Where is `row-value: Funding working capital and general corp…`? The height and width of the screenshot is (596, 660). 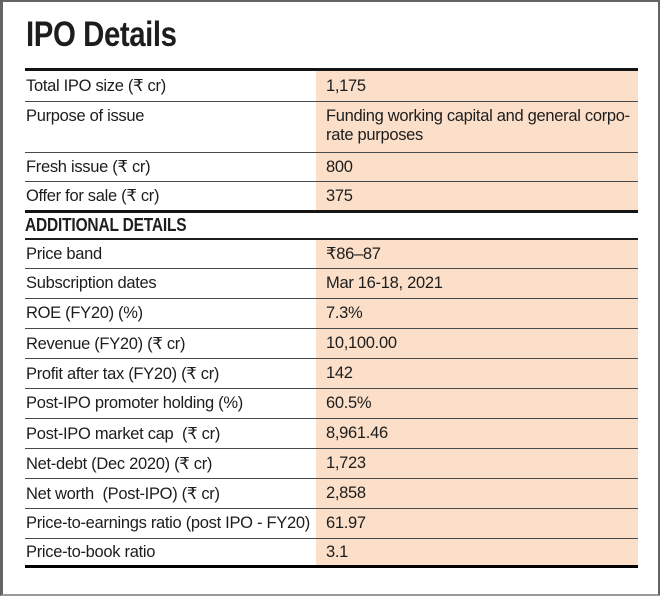
row-value: Funding working capital and general corp… is located at coordinates (477, 127).